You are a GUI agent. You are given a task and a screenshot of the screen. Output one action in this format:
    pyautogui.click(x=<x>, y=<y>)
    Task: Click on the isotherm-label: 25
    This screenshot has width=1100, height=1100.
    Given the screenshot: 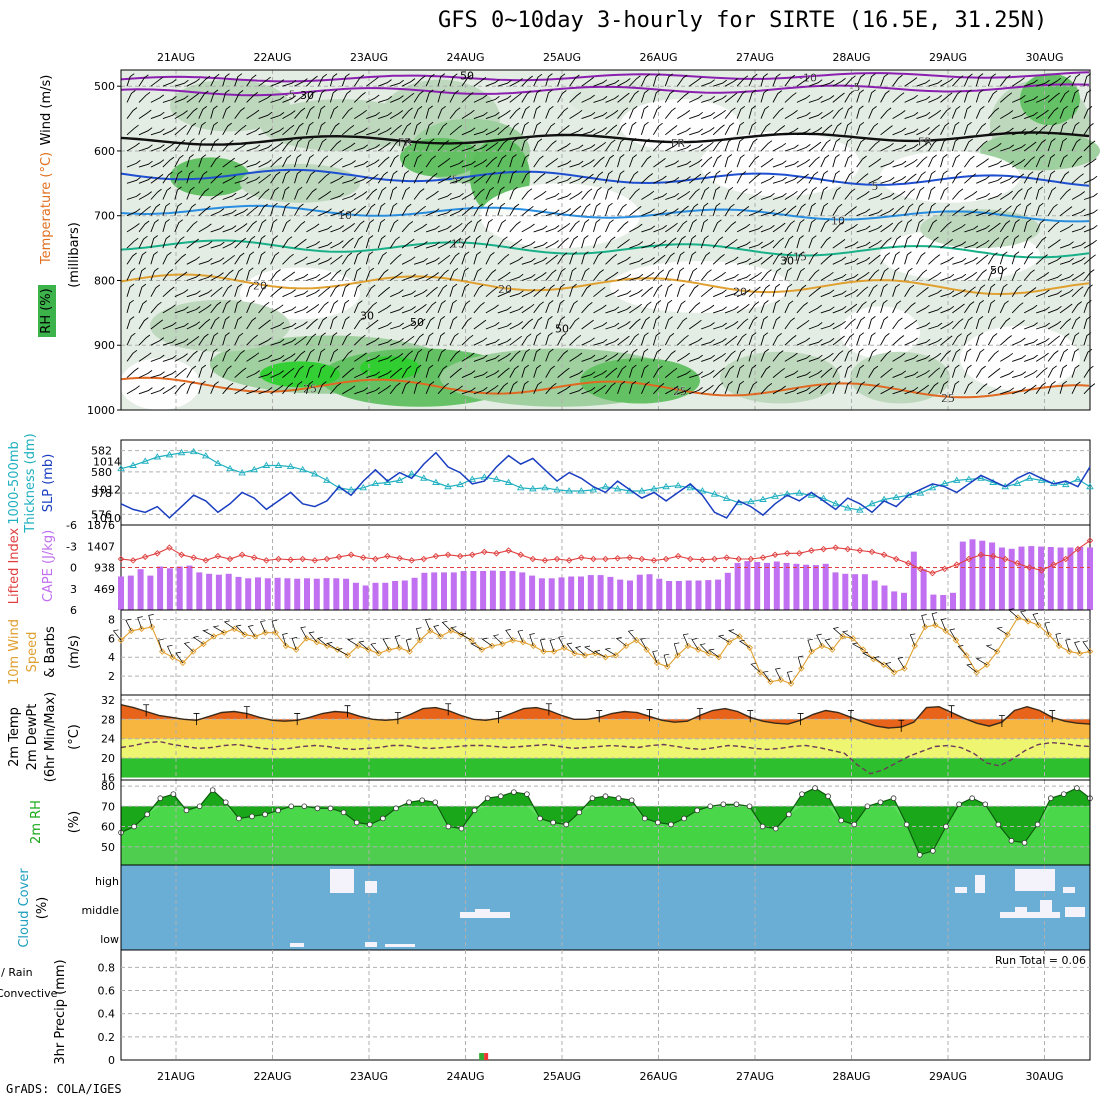 What is the action you would take?
    pyautogui.click(x=310, y=389)
    